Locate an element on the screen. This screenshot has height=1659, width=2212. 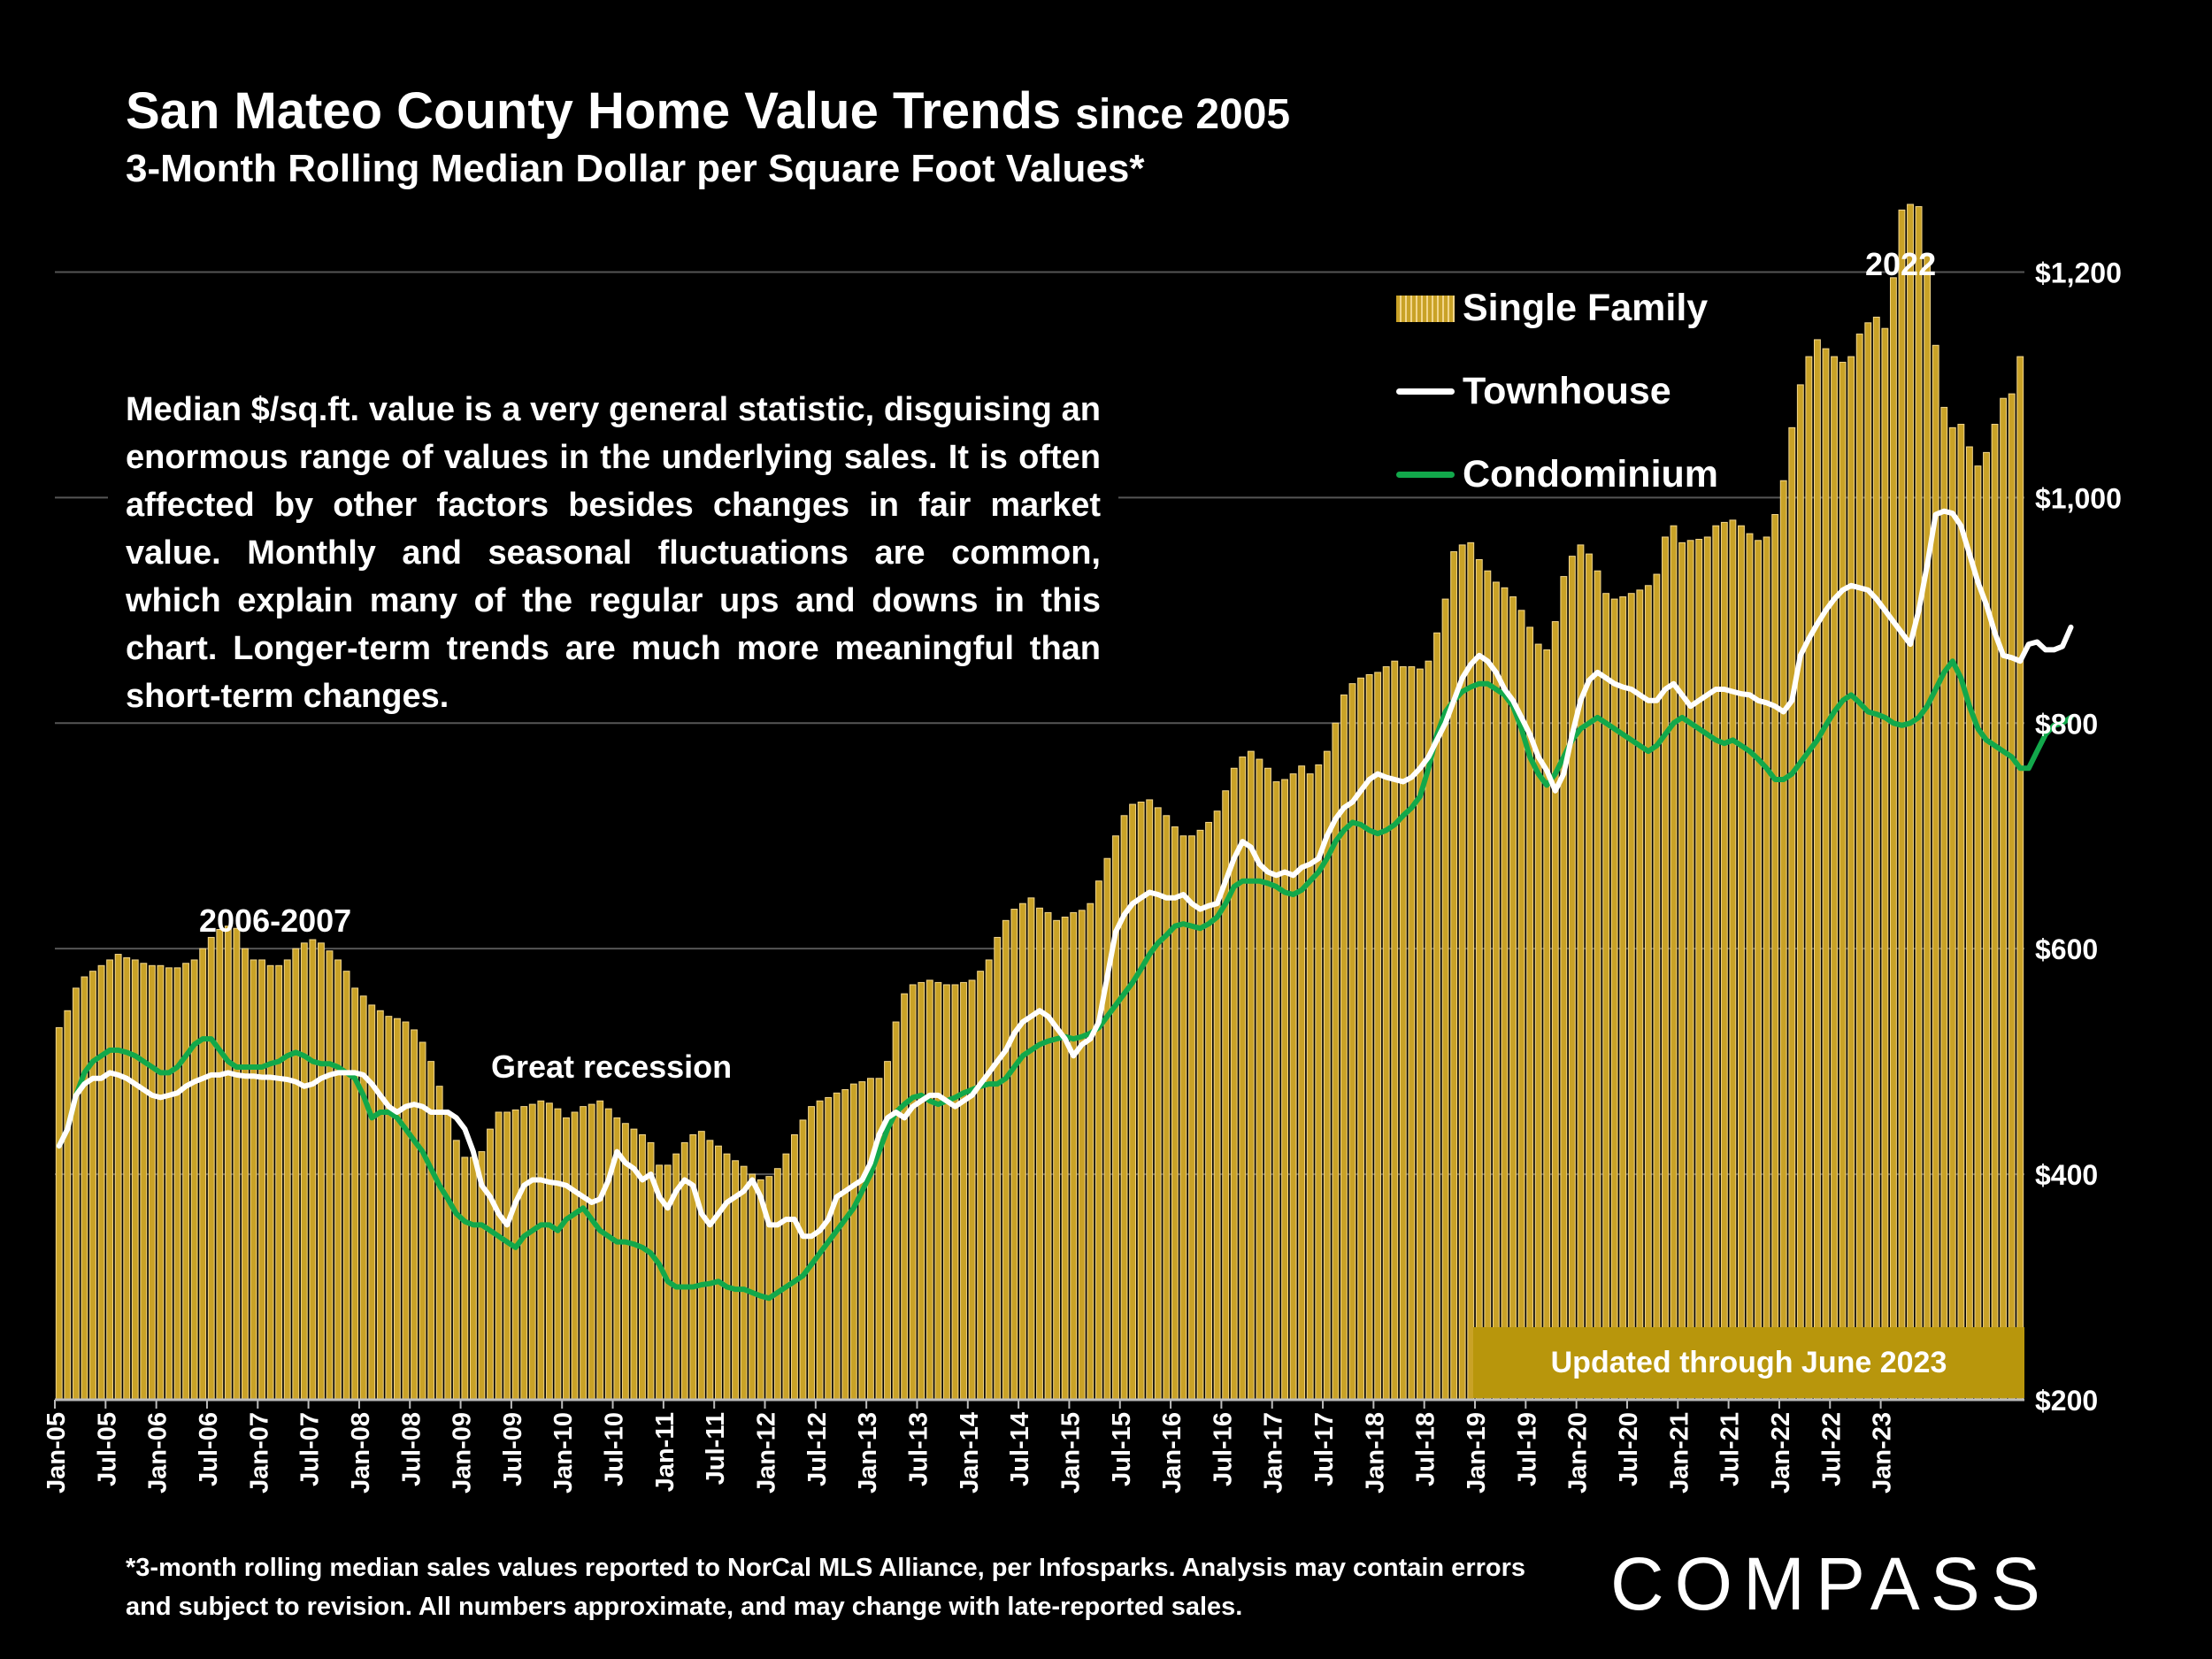
x-tick-label: Jan-12 is located at coordinates (767, 1453).